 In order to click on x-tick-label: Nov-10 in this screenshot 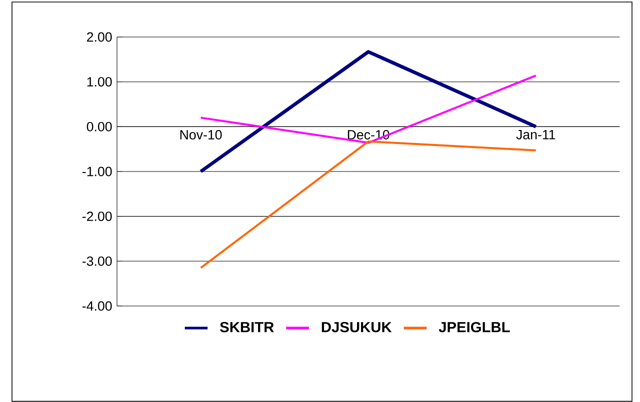, I will do `click(201, 135)`.